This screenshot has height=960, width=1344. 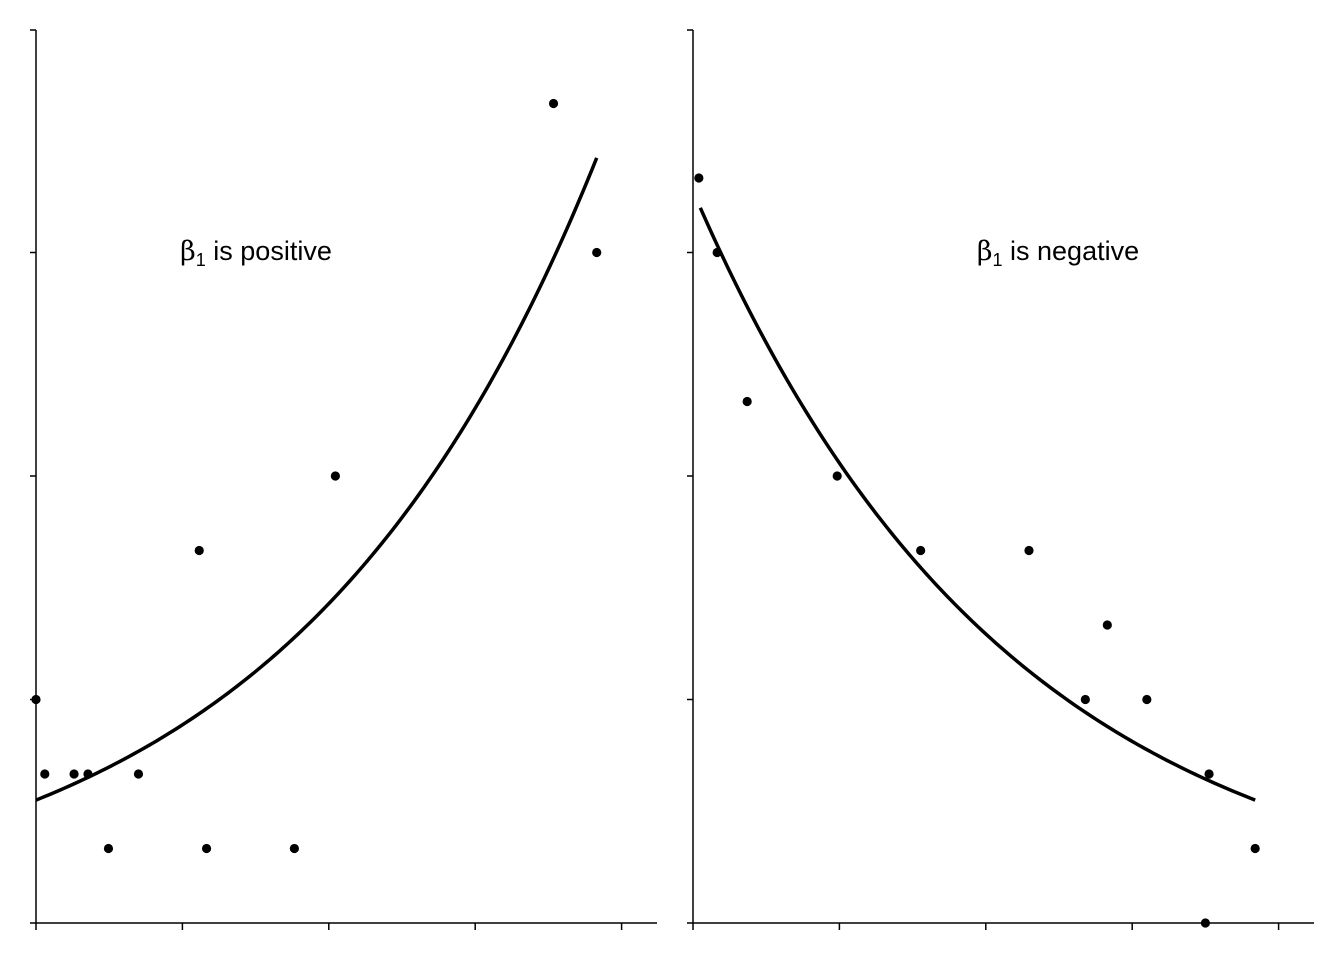 I want to click on beta-annotation: β1 is positive, so click(x=256, y=253).